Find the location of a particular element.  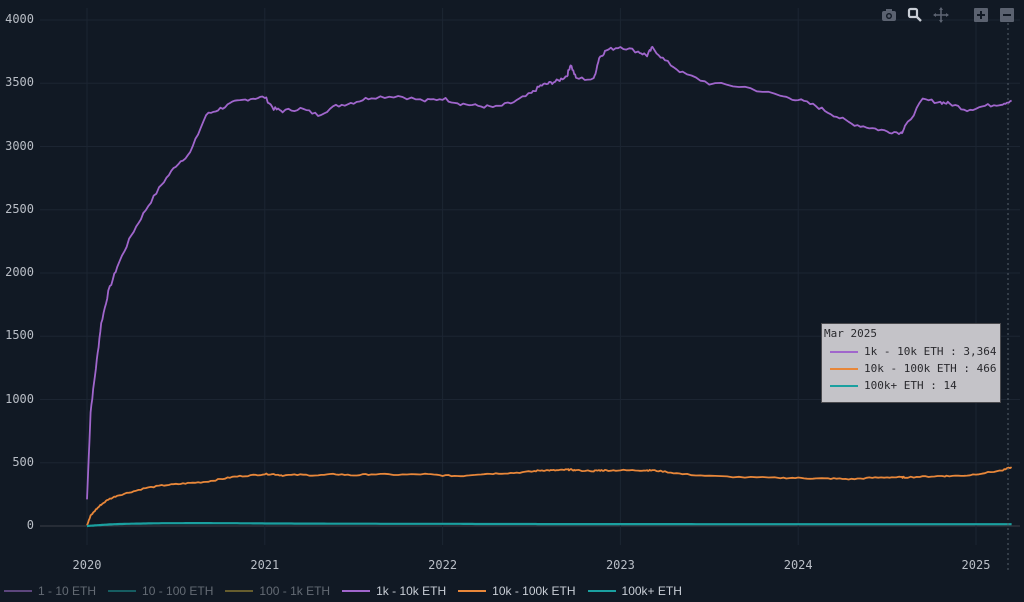

y-tick-label: 2500 is located at coordinates (19, 208).